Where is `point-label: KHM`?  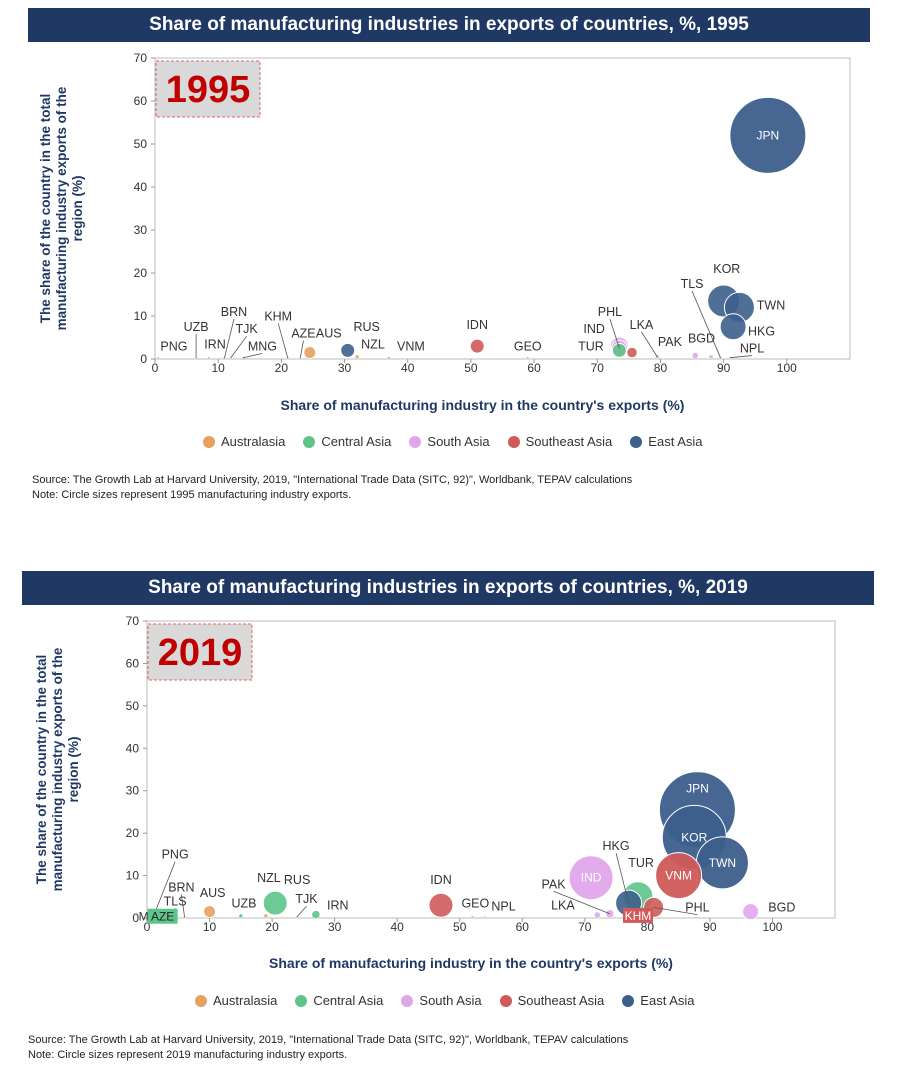
point-label: KHM is located at coordinates (638, 916).